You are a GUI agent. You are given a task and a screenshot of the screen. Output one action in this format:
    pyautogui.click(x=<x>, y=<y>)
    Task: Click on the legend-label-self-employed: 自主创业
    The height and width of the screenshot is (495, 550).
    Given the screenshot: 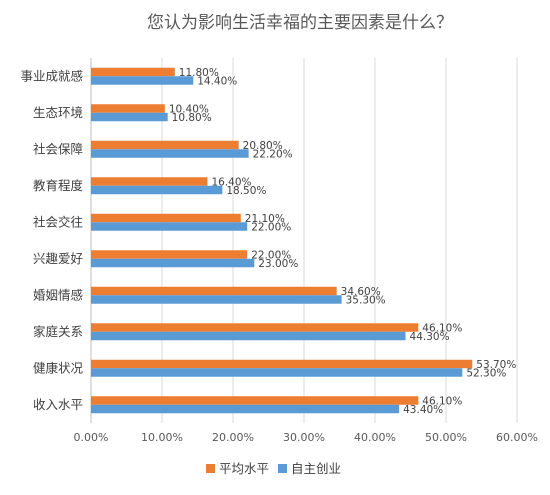 What is the action you would take?
    pyautogui.click(x=316, y=468)
    